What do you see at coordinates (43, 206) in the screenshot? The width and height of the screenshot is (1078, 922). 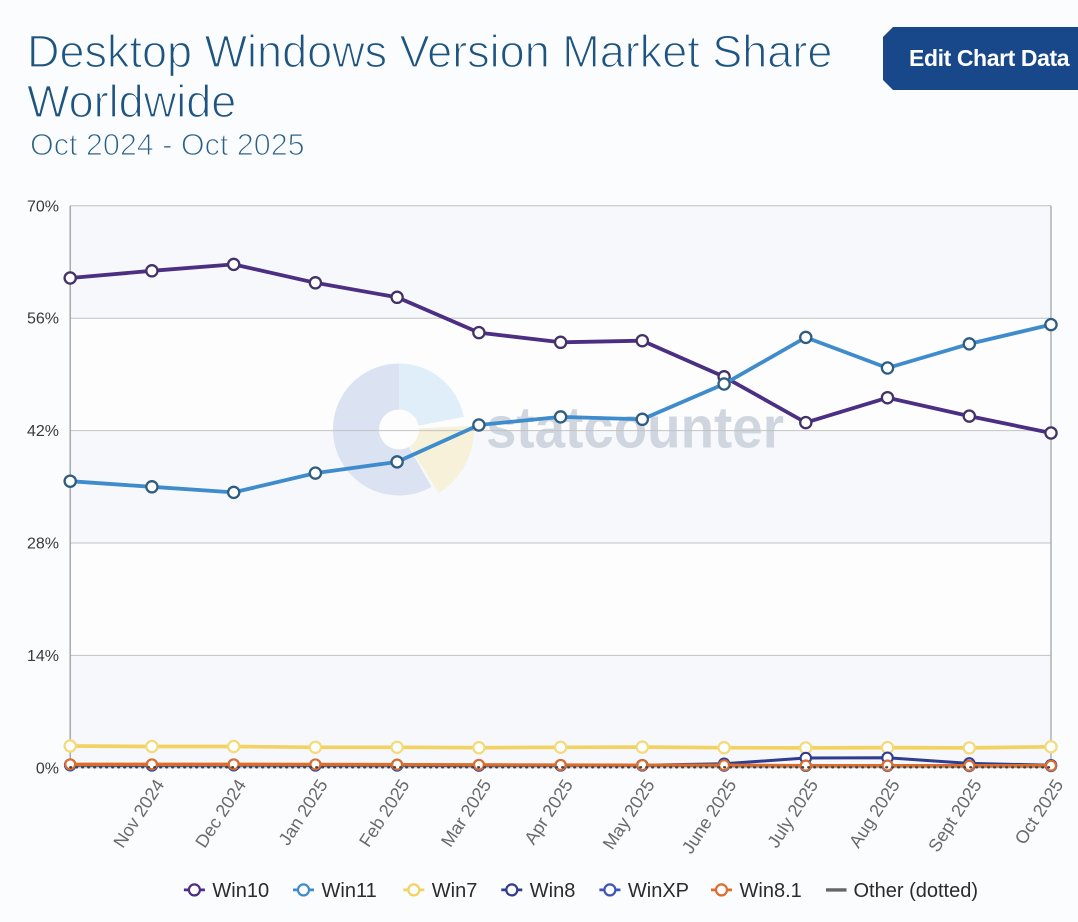 I see `svg-text: 70%` at bounding box center [43, 206].